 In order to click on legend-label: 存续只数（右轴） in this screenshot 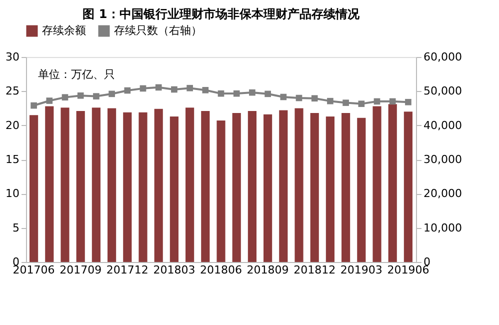, I will do `click(158, 30)`.